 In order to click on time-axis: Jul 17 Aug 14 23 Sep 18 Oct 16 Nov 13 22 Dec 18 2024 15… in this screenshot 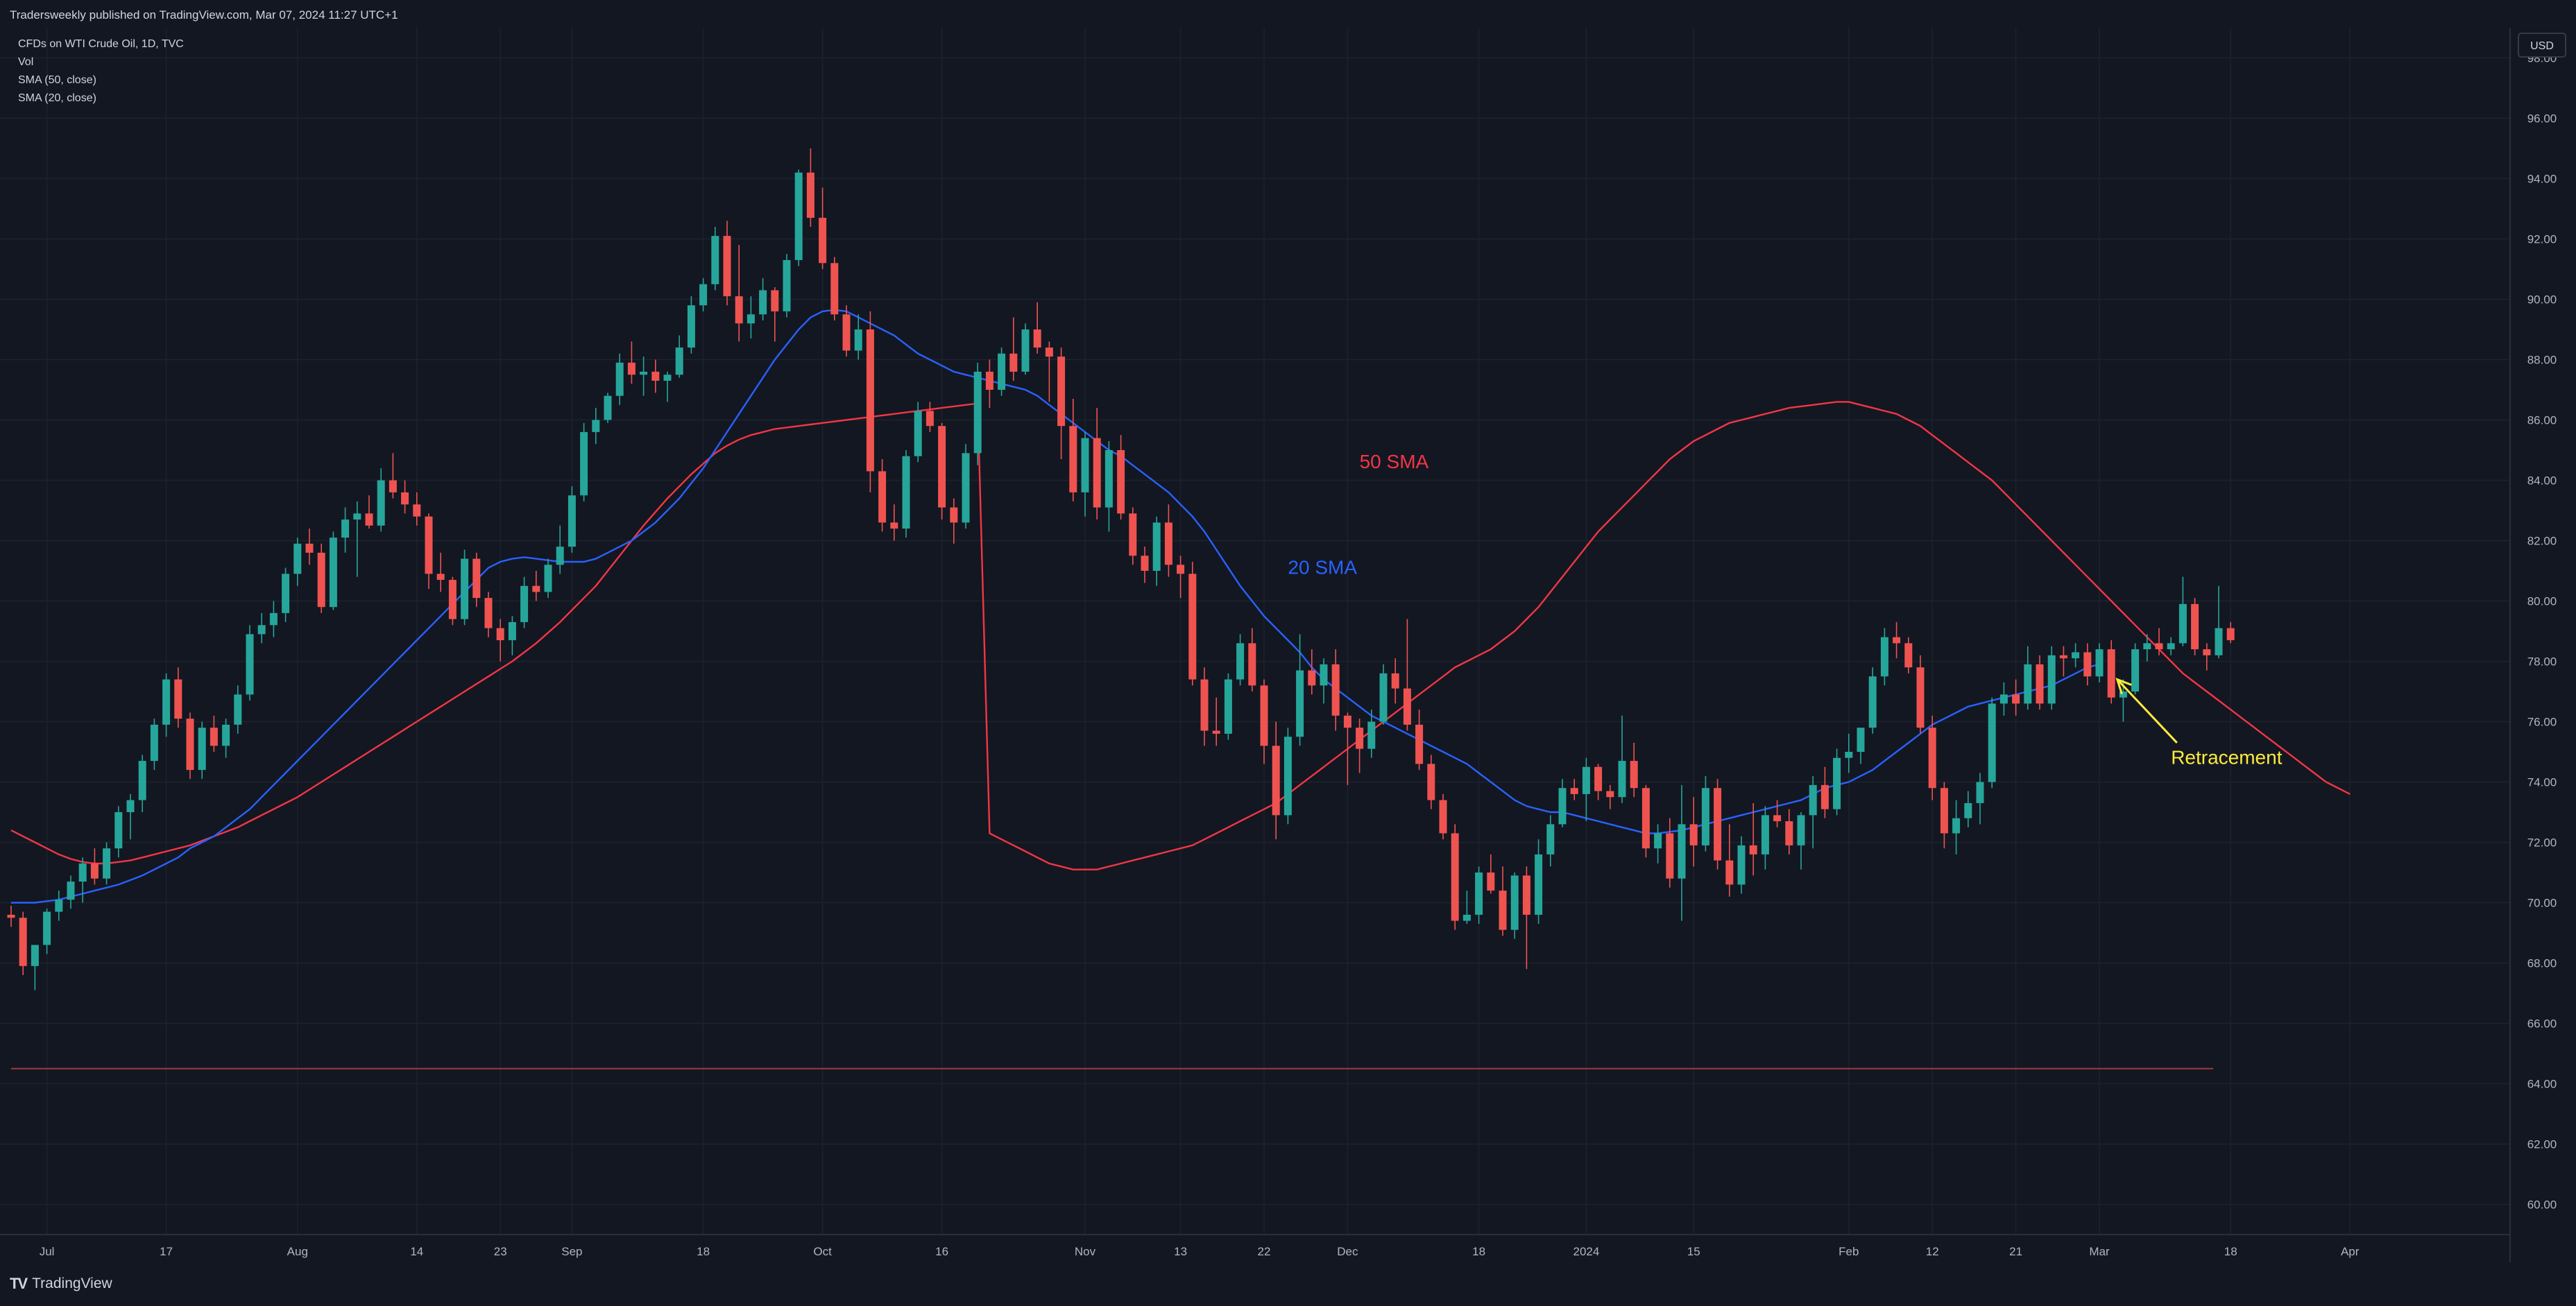, I will do `click(1200, 1251)`.